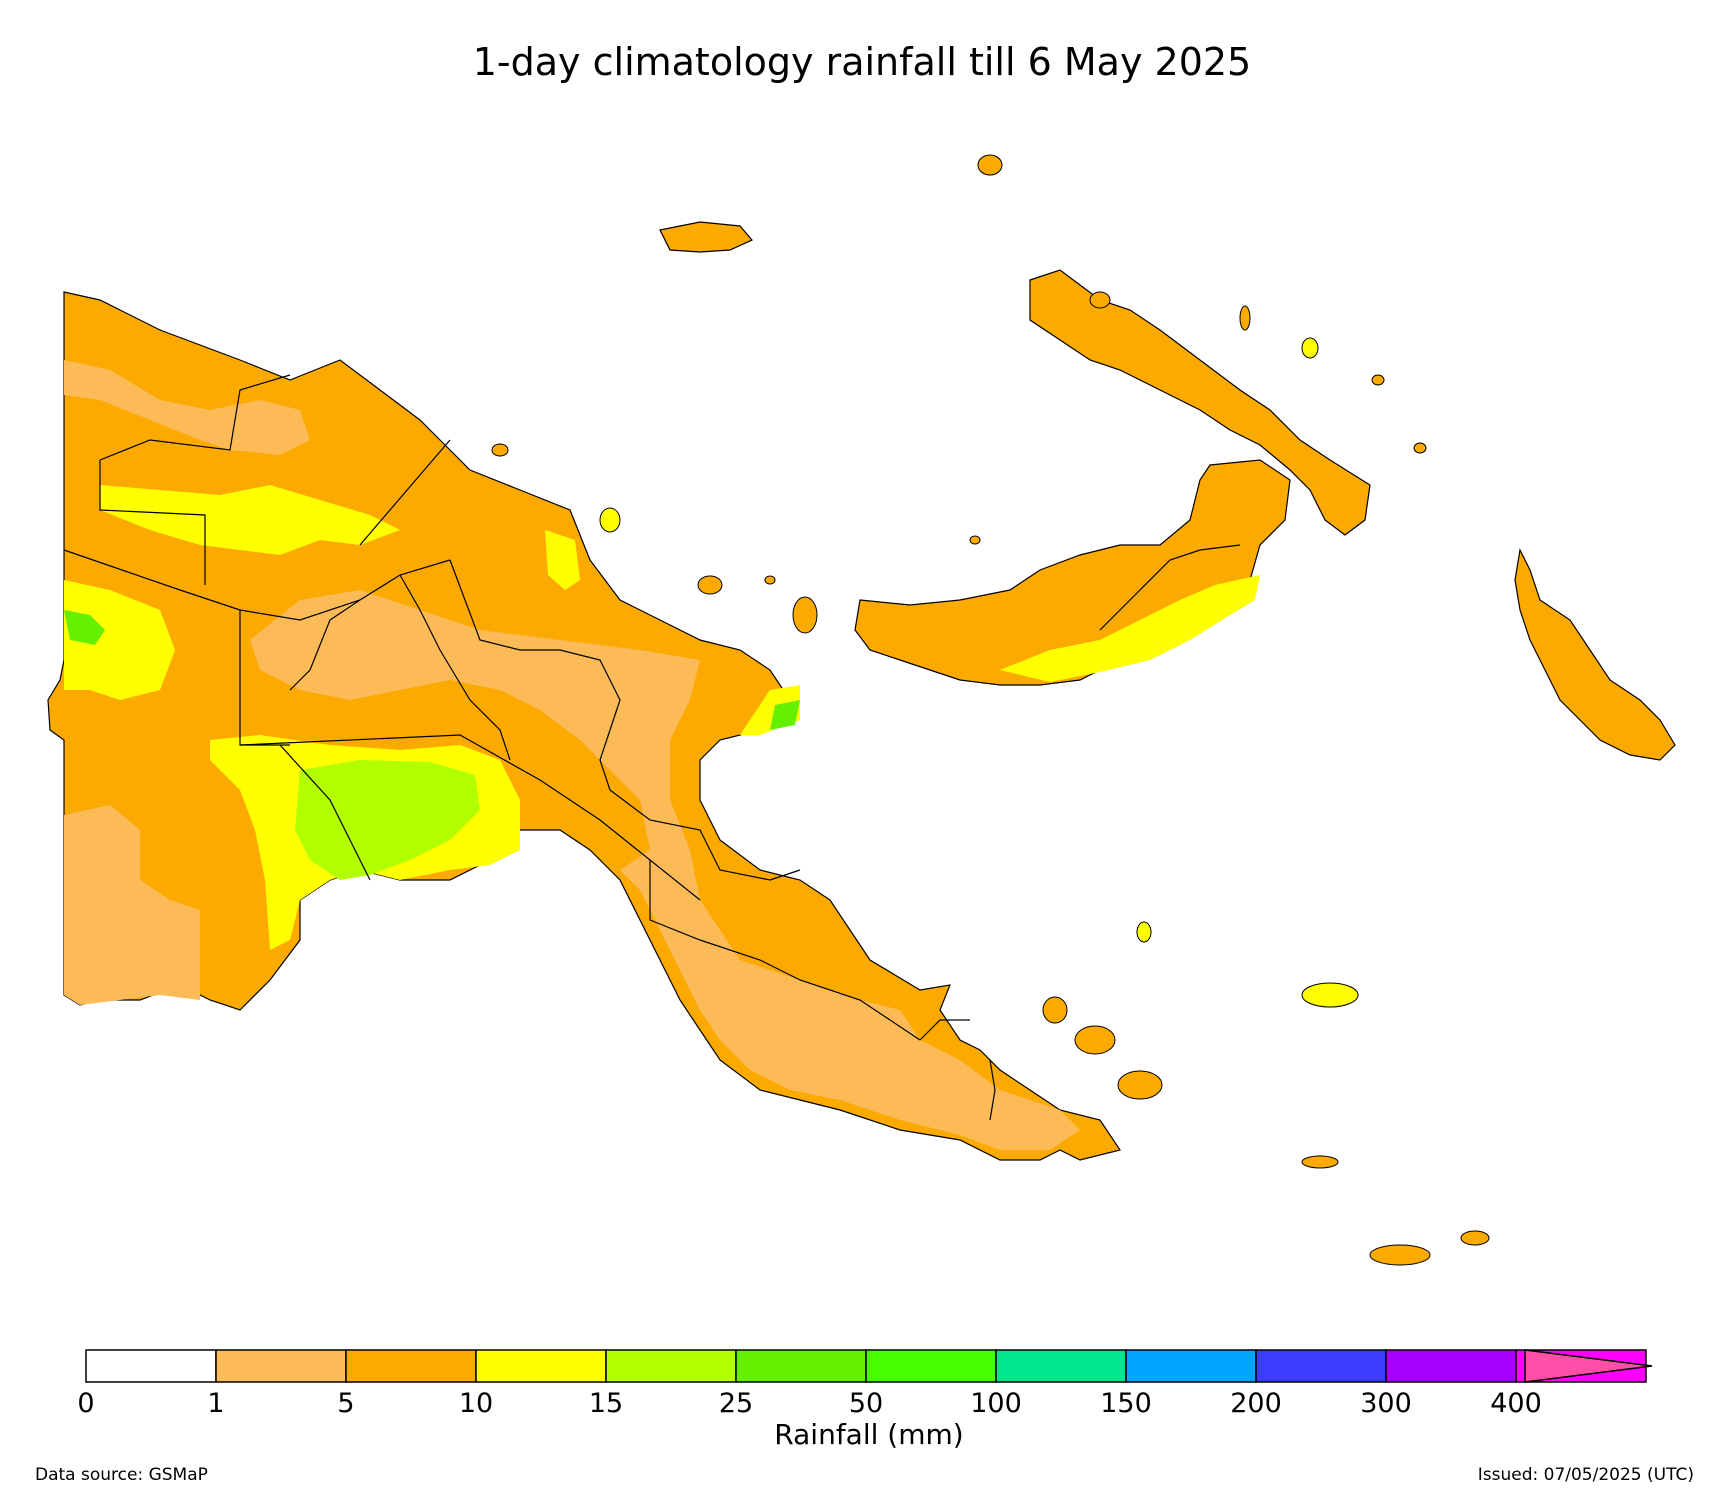  I want to click on colorbar-tick-label: 50, so click(866, 1403).